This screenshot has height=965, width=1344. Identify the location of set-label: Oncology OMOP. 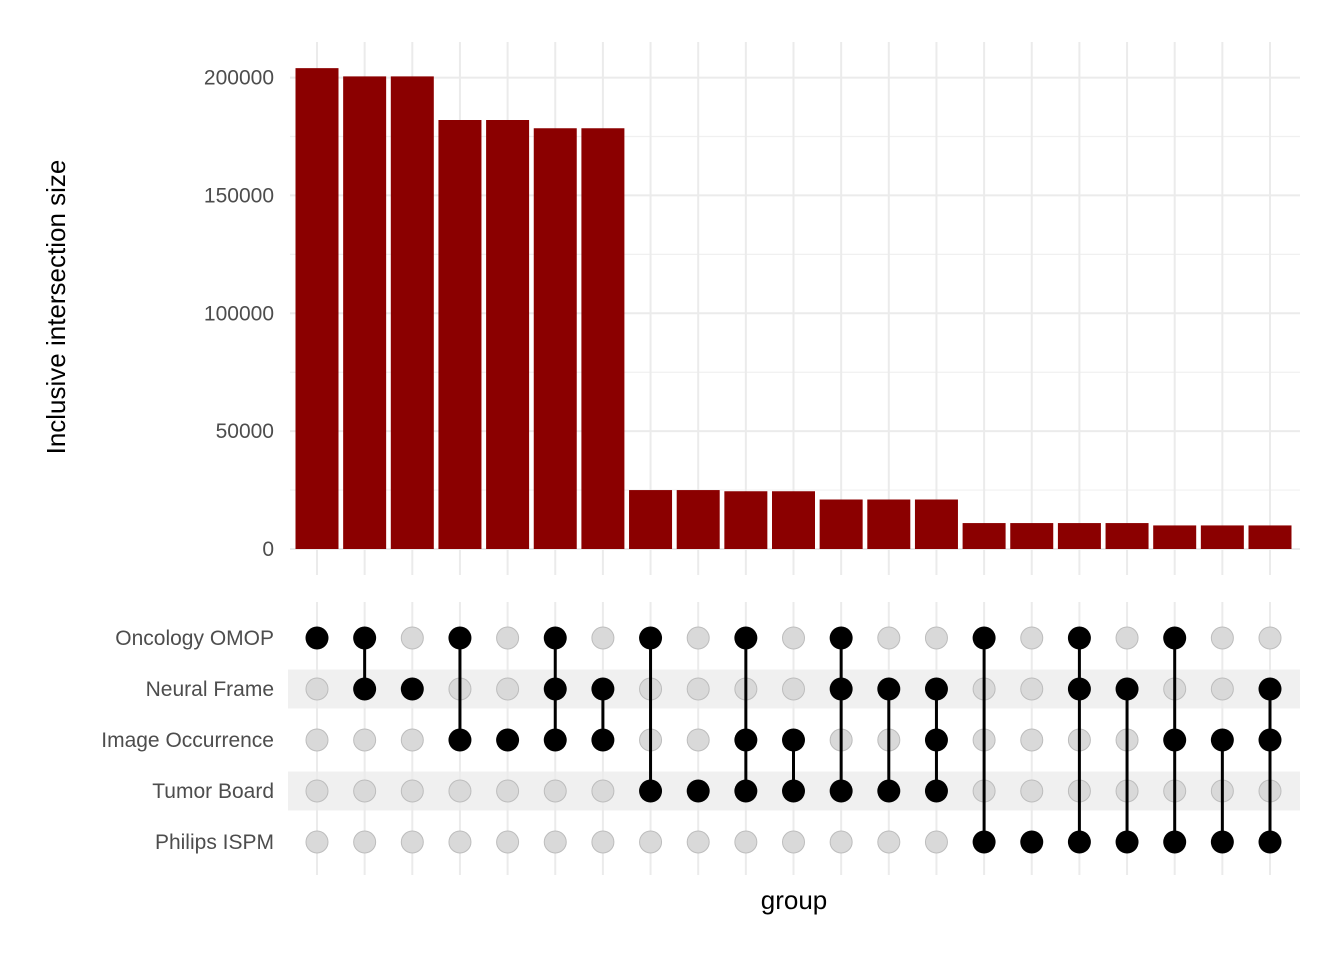
(194, 638).